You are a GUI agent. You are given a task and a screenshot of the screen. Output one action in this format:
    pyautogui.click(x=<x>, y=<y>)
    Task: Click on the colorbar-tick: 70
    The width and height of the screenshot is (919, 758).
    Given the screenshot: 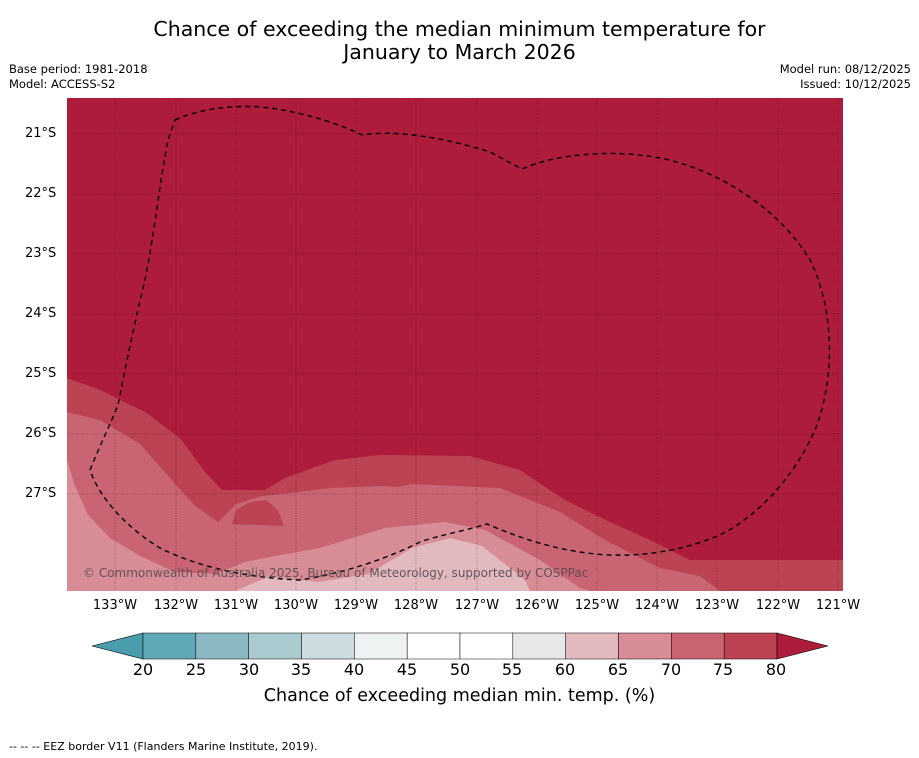 What is the action you would take?
    pyautogui.click(x=671, y=669)
    